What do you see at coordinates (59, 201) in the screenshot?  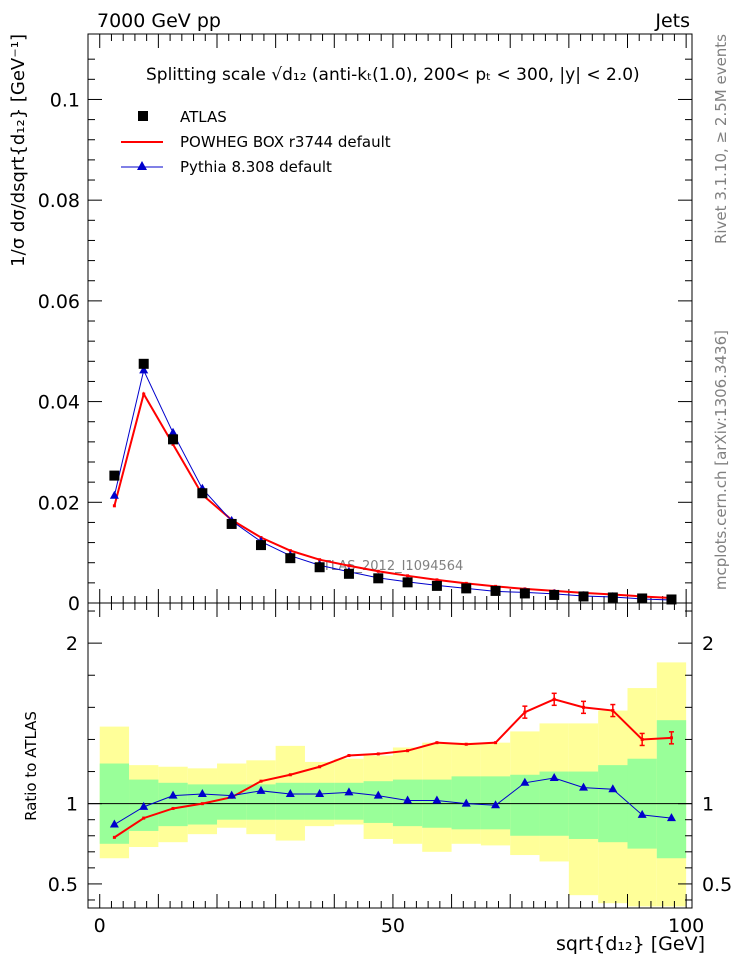 I see `y-tick-label-main: 0.08` at bounding box center [59, 201].